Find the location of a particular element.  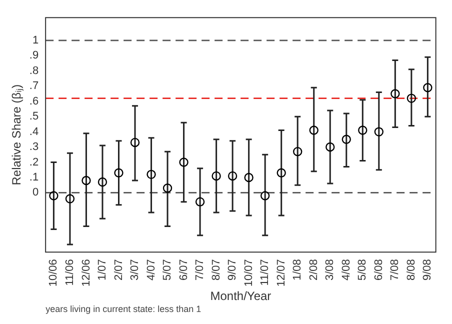

x-tick-label: 3/08 is located at coordinates (330, 269).